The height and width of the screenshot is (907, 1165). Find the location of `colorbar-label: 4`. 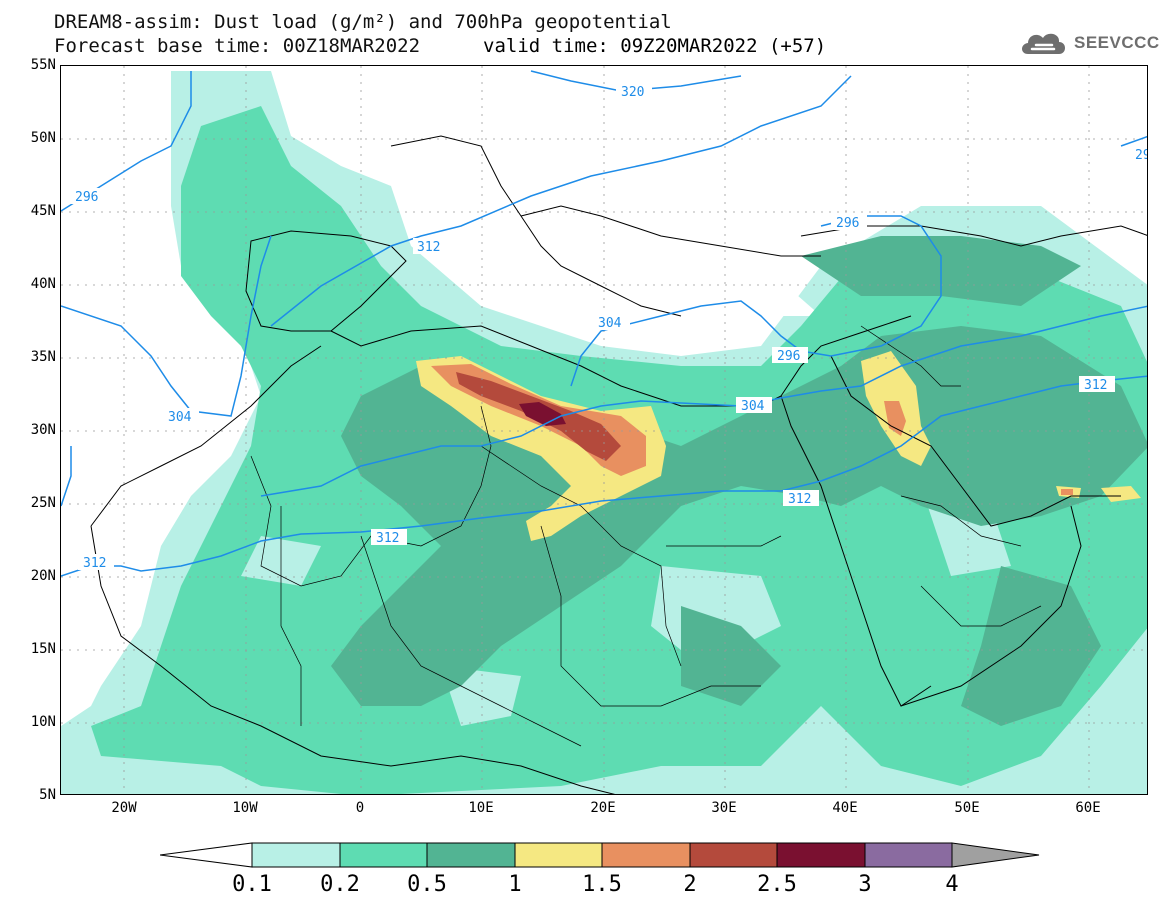

colorbar-label: 4 is located at coordinates (952, 884).